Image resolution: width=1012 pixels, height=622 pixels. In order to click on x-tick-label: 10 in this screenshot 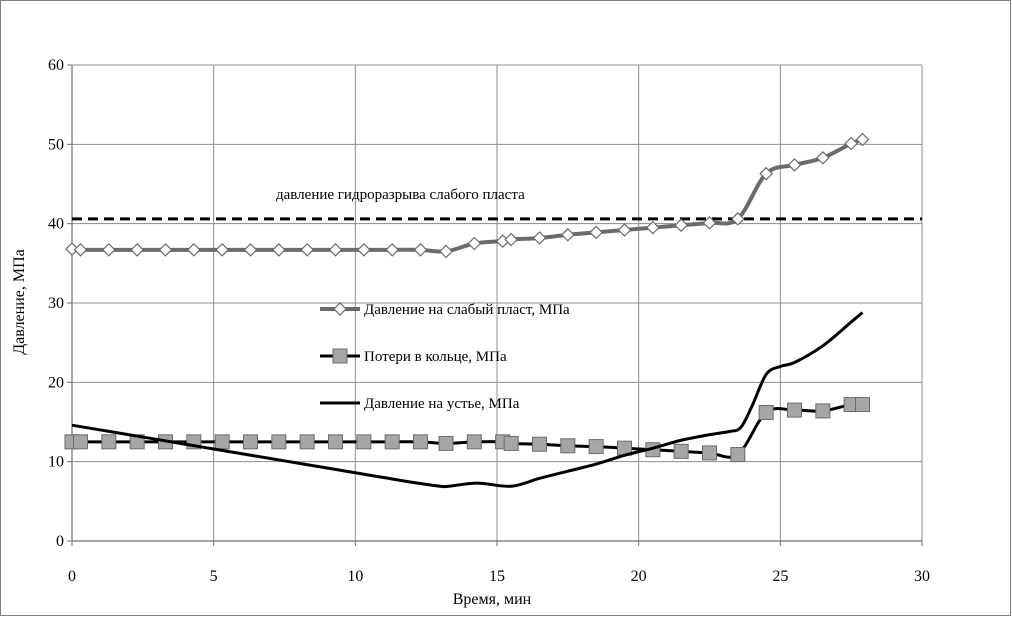, I will do `click(355, 576)`.